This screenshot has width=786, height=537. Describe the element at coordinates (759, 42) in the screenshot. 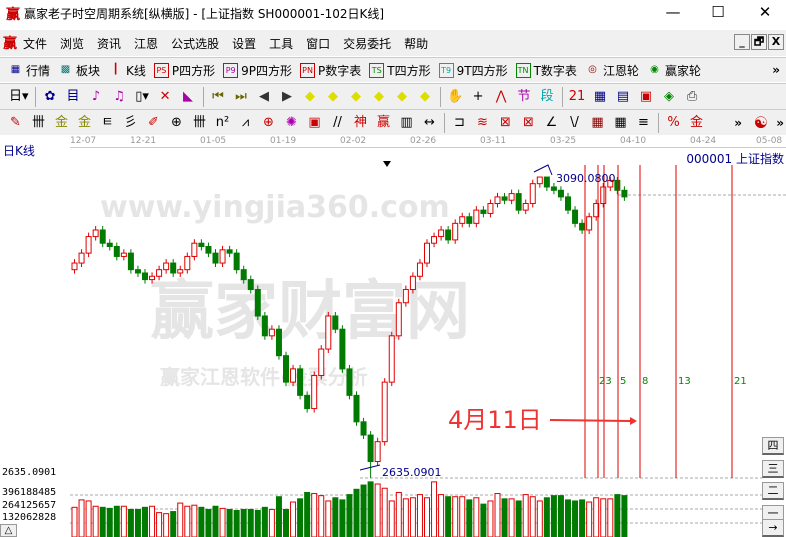

I see `mdi-restore-button: 🗗` at that location.